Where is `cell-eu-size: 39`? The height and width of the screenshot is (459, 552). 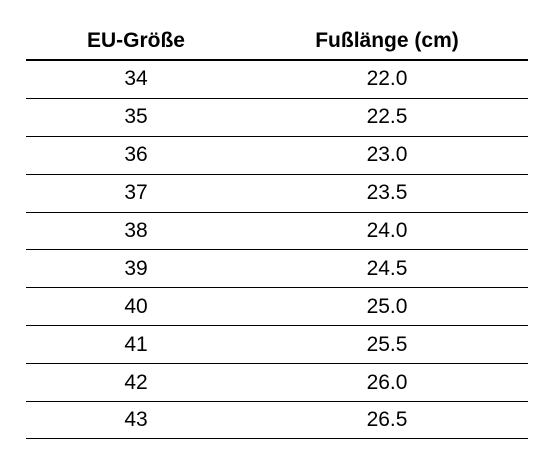 cell-eu-size: 39 is located at coordinates (136, 268).